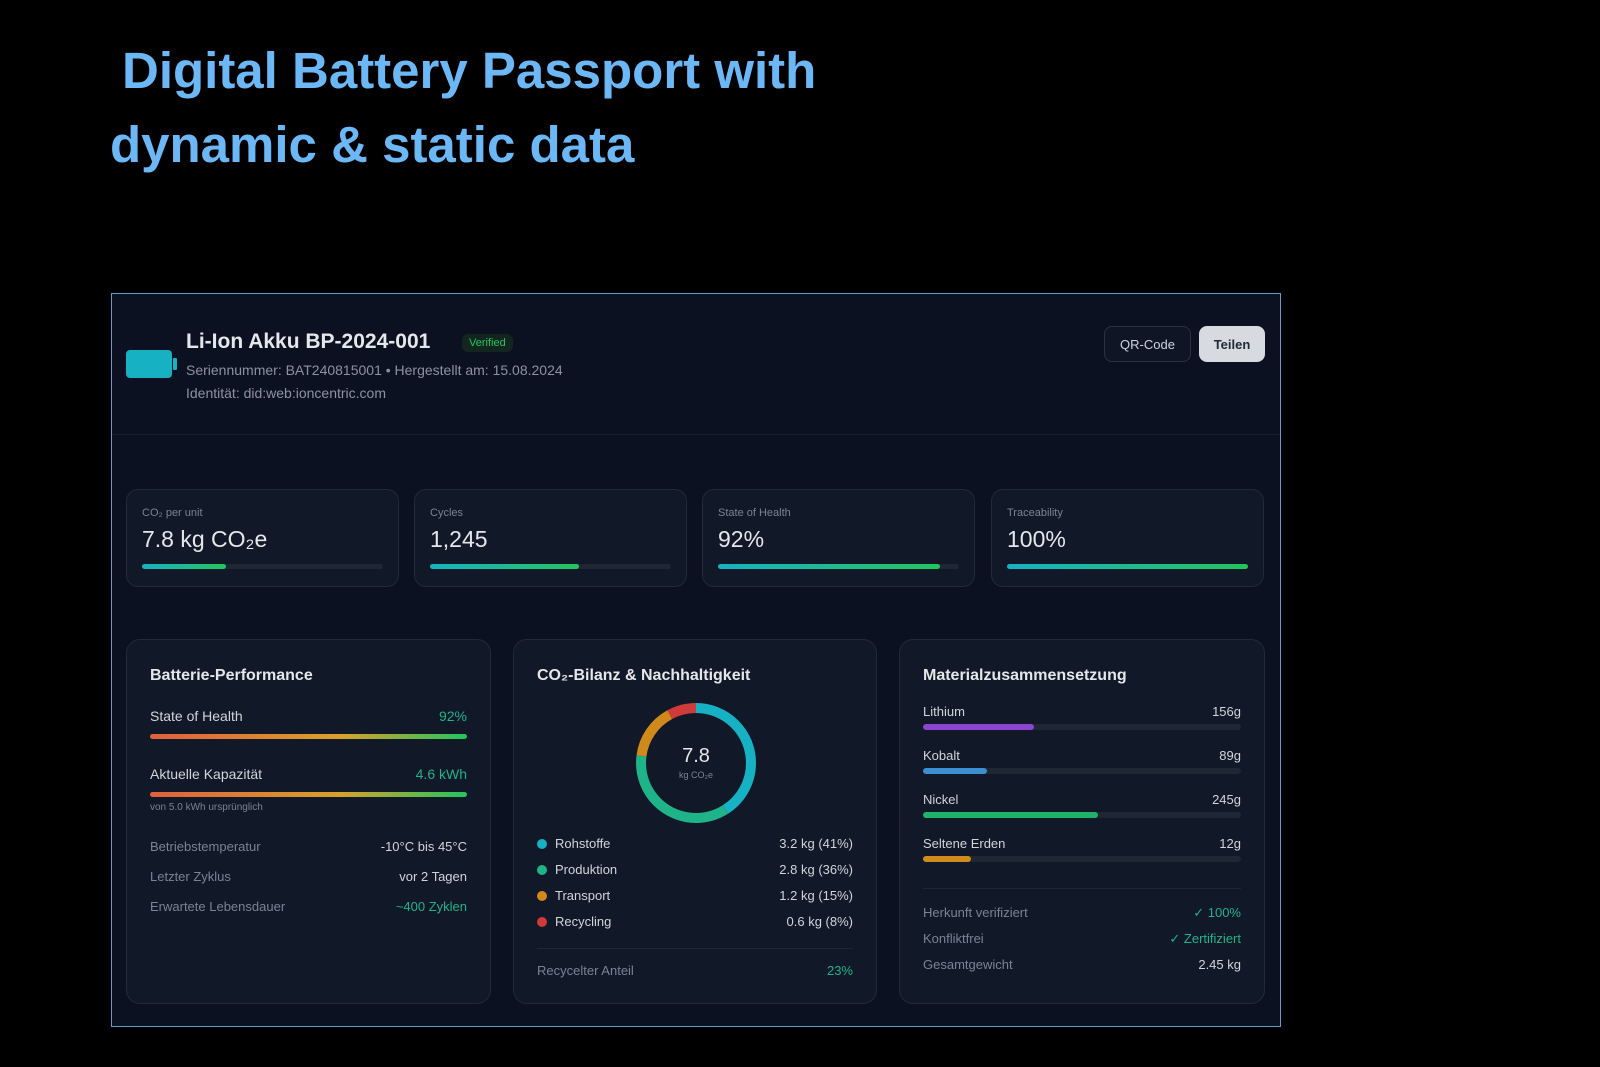 Image resolution: width=1600 pixels, height=1067 pixels. What do you see at coordinates (433, 876) in the screenshot?
I see `row-value: vor 2 Tagen` at bounding box center [433, 876].